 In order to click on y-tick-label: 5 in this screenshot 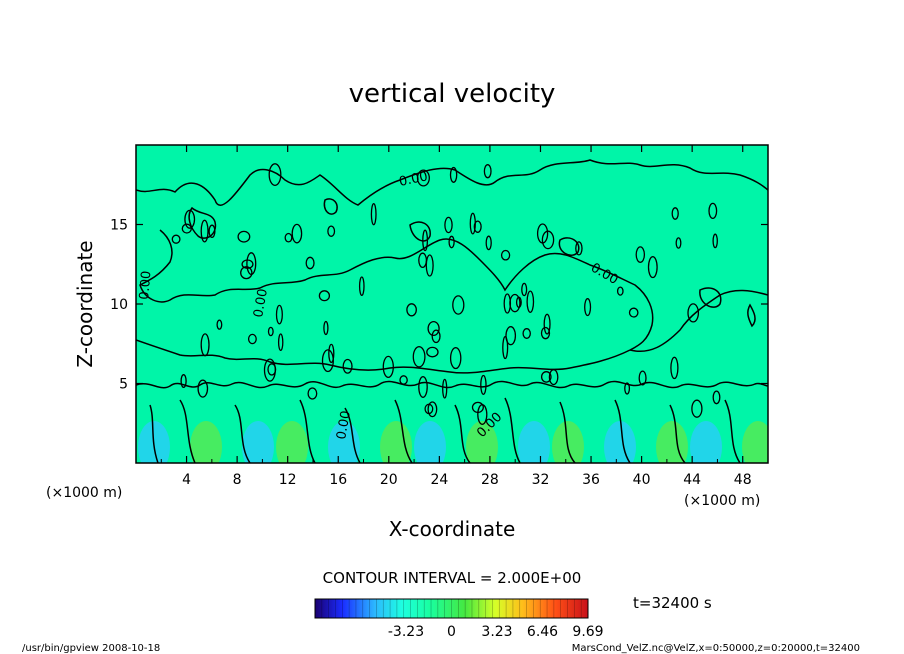, I will do `click(123, 385)`.